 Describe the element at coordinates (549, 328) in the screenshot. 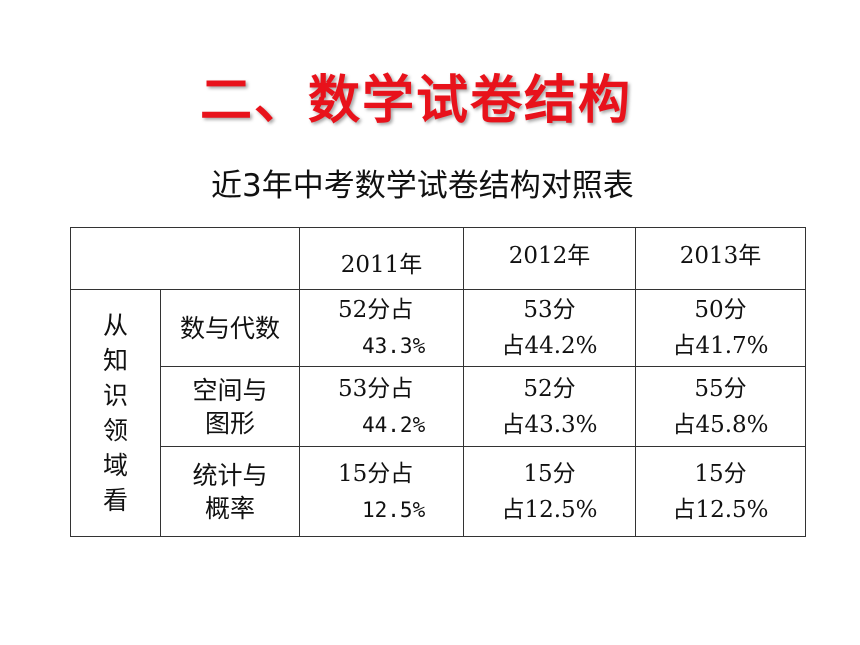

I see `value-cell: 53分 占44.2%` at that location.